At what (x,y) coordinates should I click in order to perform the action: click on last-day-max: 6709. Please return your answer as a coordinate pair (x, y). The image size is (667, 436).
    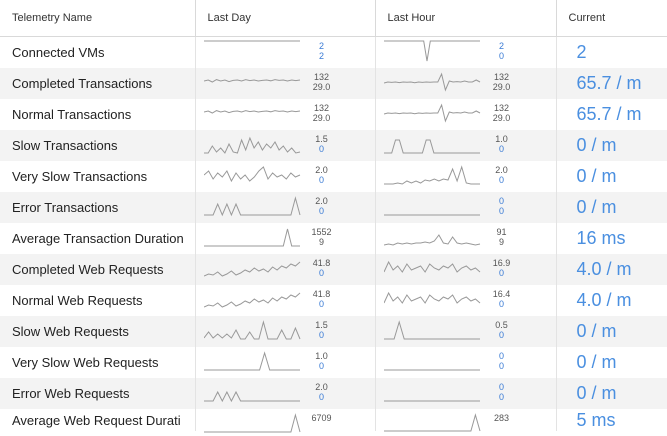
    Looking at the image, I should click on (321, 418).